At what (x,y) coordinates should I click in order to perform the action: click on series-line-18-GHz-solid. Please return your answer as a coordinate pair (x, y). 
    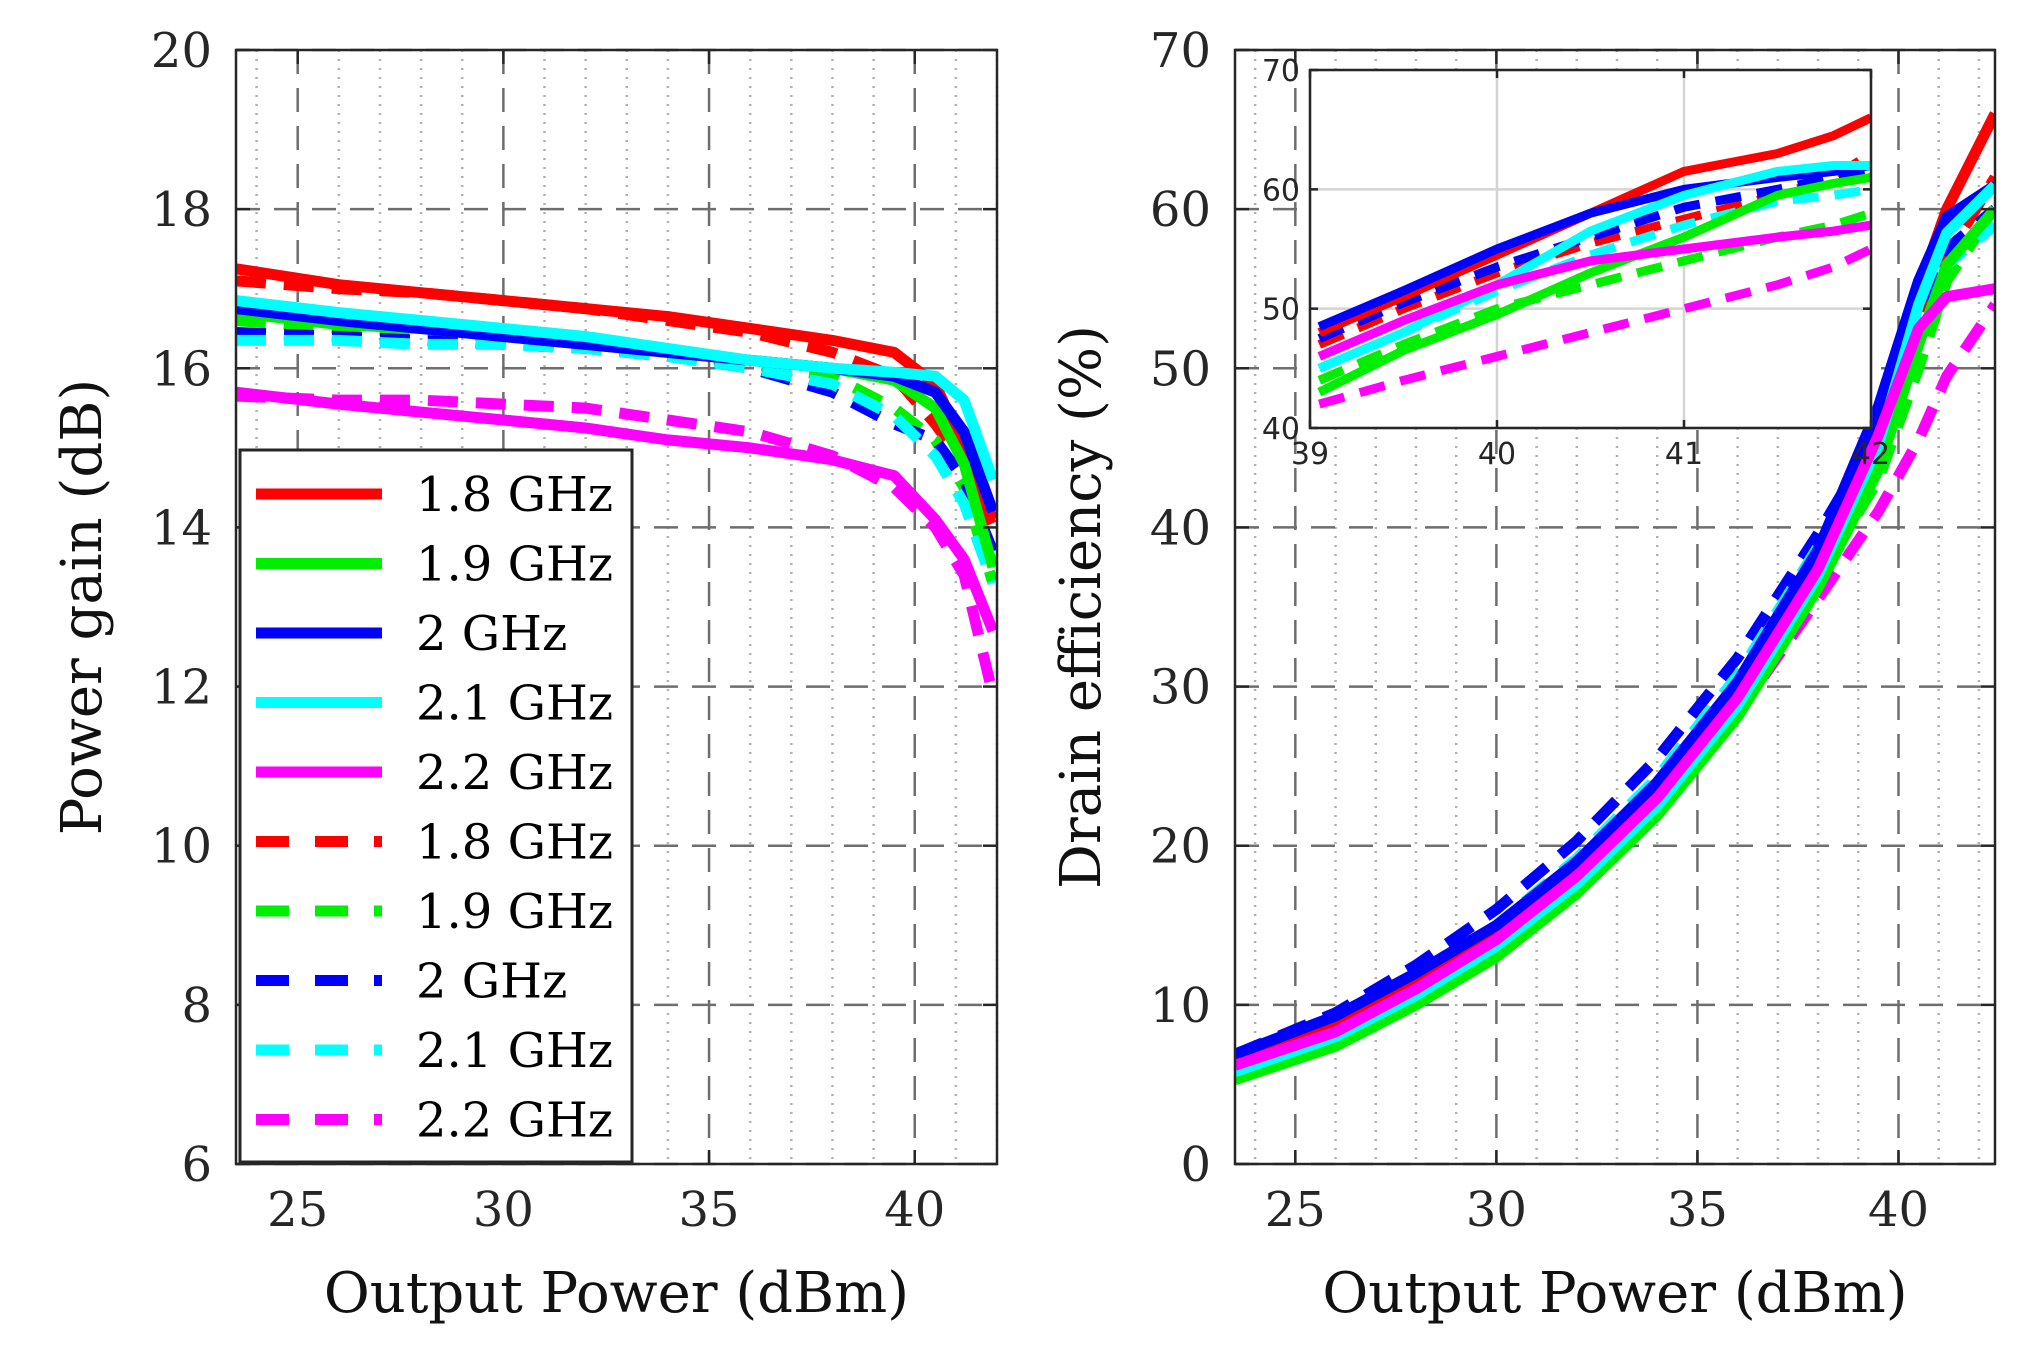
    Looking at the image, I should click on (1594, 225).